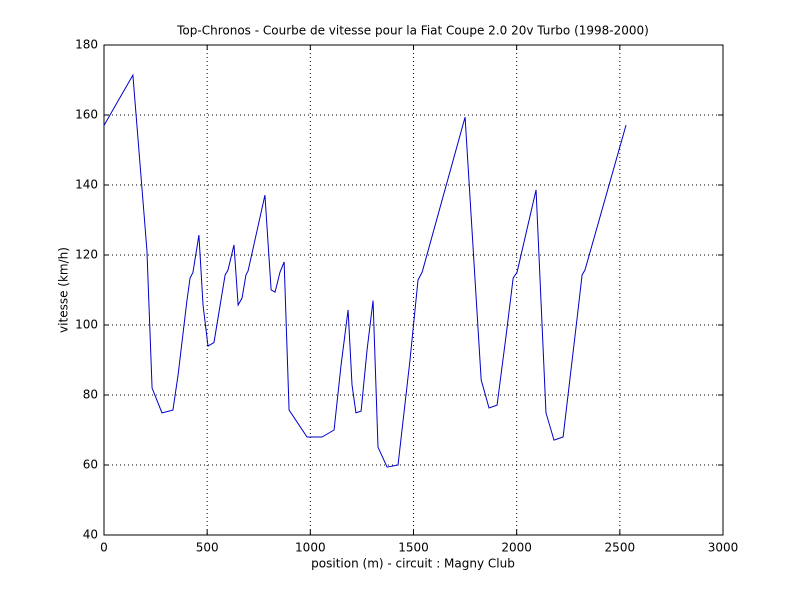 The width and height of the screenshot is (800, 601). Describe the element at coordinates (90, 535) in the screenshot. I see `y-tick-label: 40` at that location.